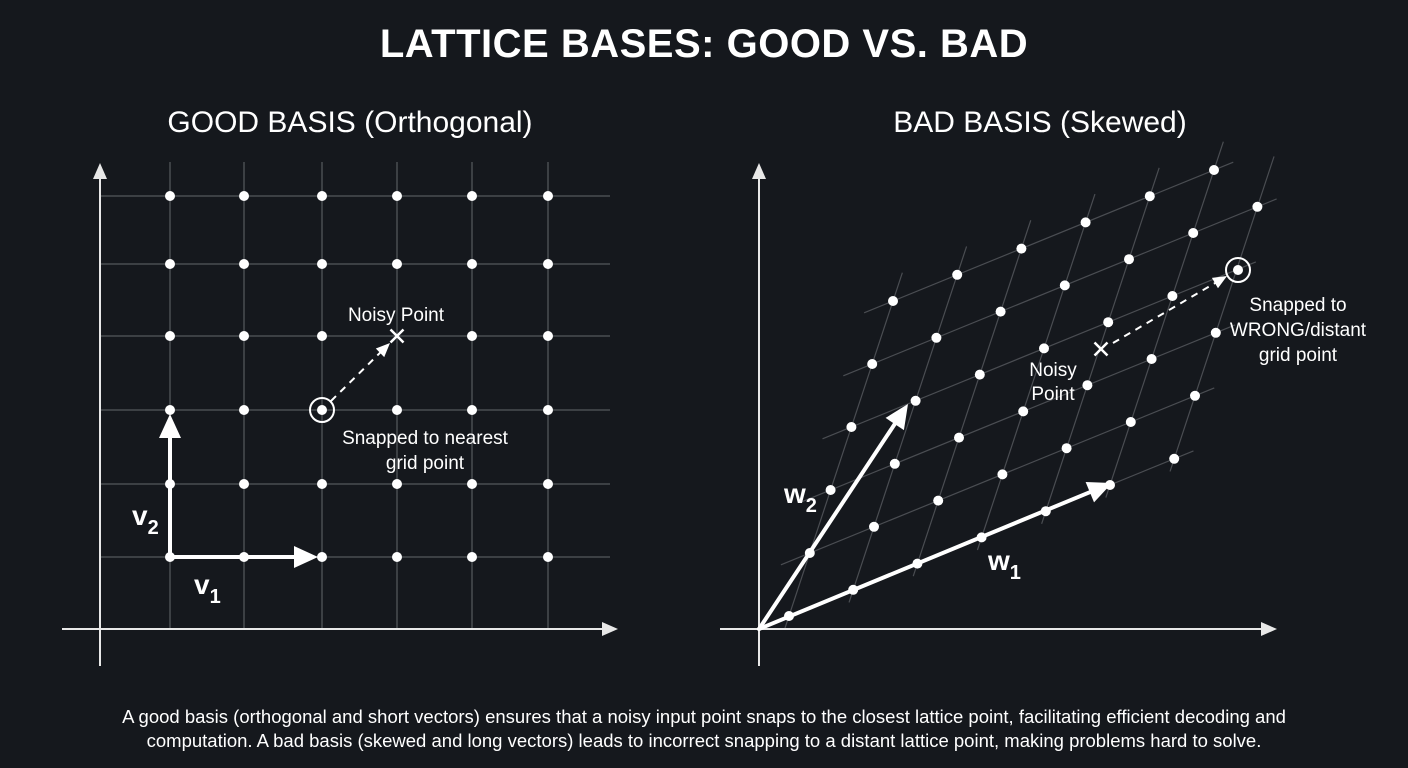 The height and width of the screenshot is (768, 1408). I want to click on vector-w1-arrowhead-icon, so click(1098, 492).